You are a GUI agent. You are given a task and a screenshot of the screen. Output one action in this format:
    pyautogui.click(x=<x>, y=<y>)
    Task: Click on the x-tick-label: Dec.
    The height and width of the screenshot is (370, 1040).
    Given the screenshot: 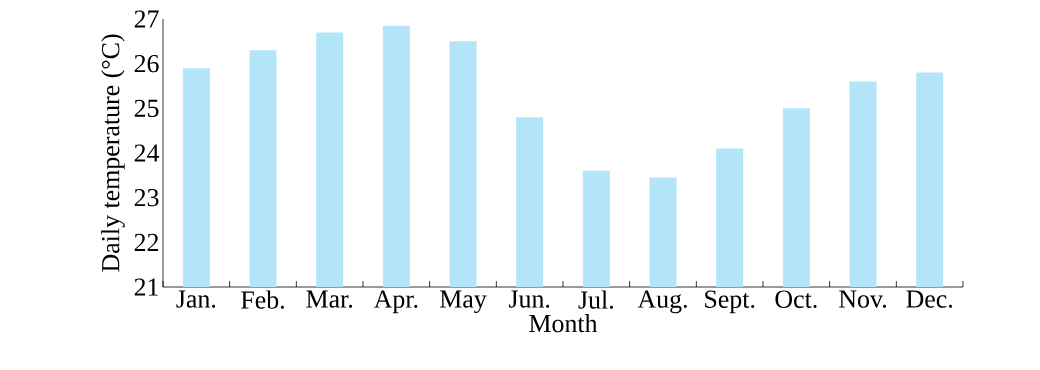 What is the action you would take?
    pyautogui.click(x=929, y=299)
    